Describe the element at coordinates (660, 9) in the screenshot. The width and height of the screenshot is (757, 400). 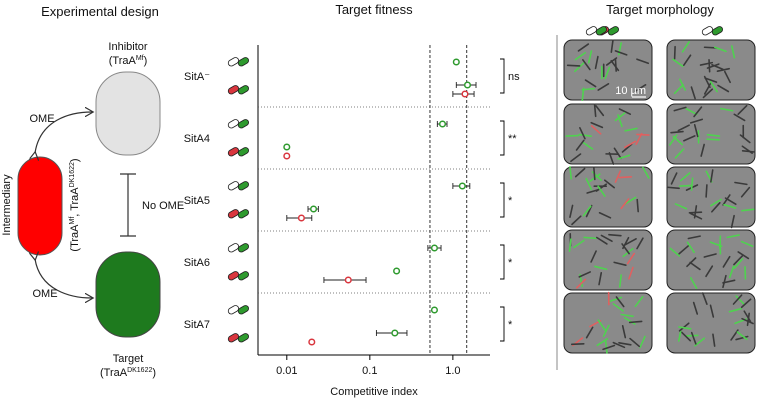
I see `panel-title: Target morphology` at that location.